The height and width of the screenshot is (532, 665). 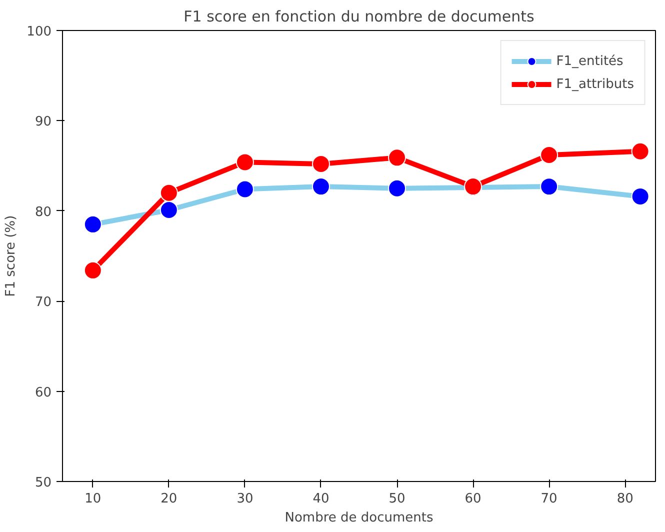 I want to click on y-tick-label: 90, so click(x=43, y=122).